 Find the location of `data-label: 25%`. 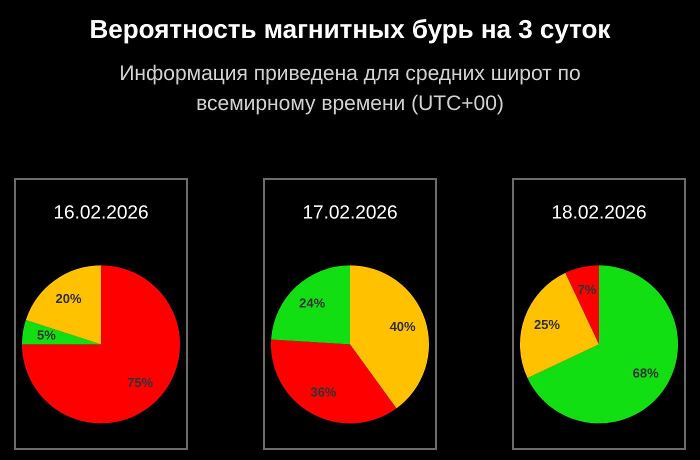

data-label: 25% is located at coordinates (547, 324).